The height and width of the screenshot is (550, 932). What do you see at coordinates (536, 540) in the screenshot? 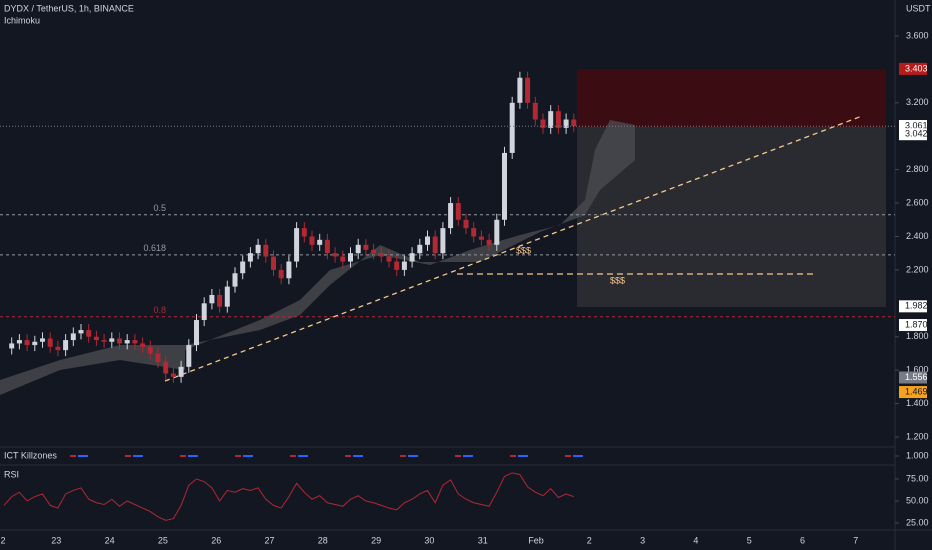
I see `time-label: Feb` at bounding box center [536, 540].